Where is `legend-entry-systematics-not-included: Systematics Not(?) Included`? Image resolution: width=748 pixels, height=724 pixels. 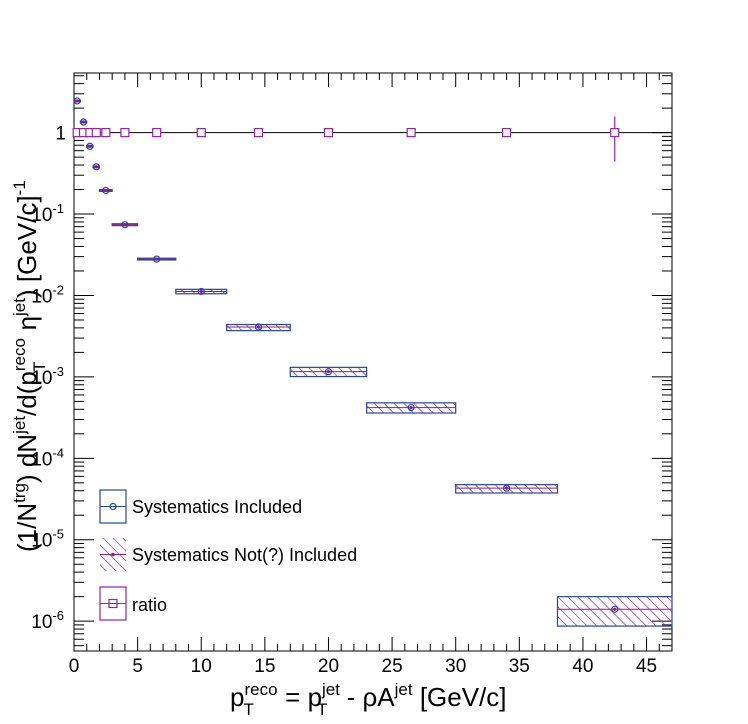 legend-entry-systematics-not-included: Systematics Not(?) Included is located at coordinates (228, 554).